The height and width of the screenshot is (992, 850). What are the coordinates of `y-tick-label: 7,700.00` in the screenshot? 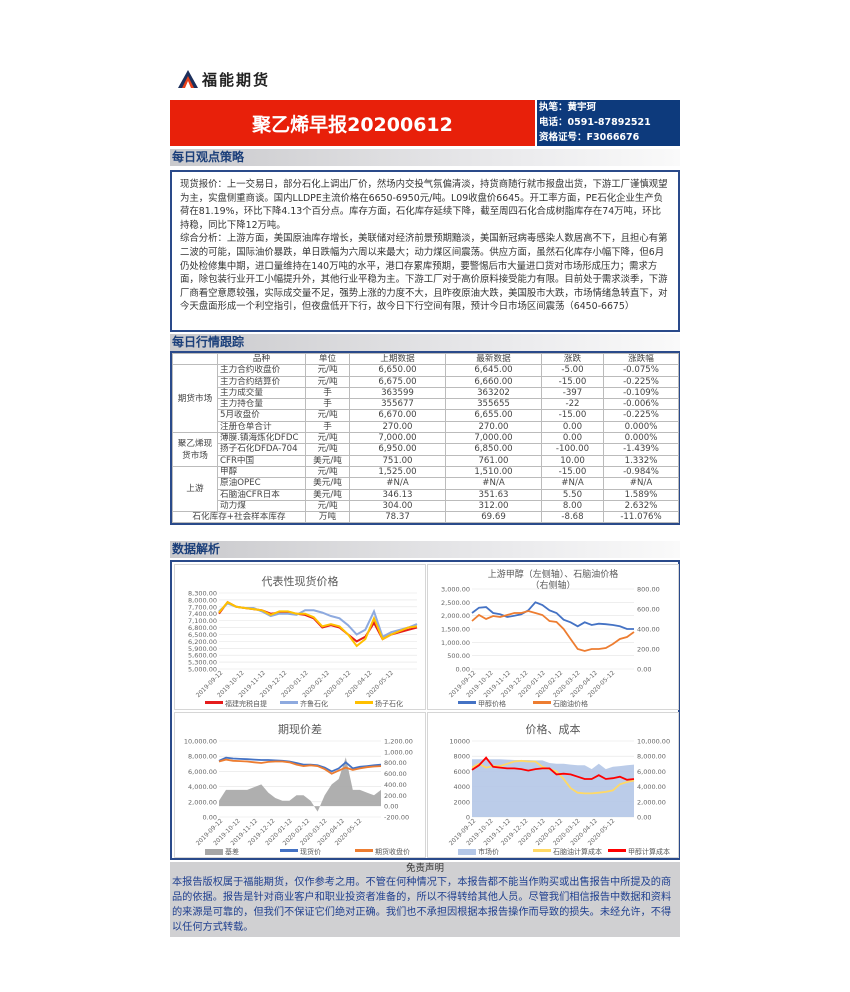 It's located at (202, 607).